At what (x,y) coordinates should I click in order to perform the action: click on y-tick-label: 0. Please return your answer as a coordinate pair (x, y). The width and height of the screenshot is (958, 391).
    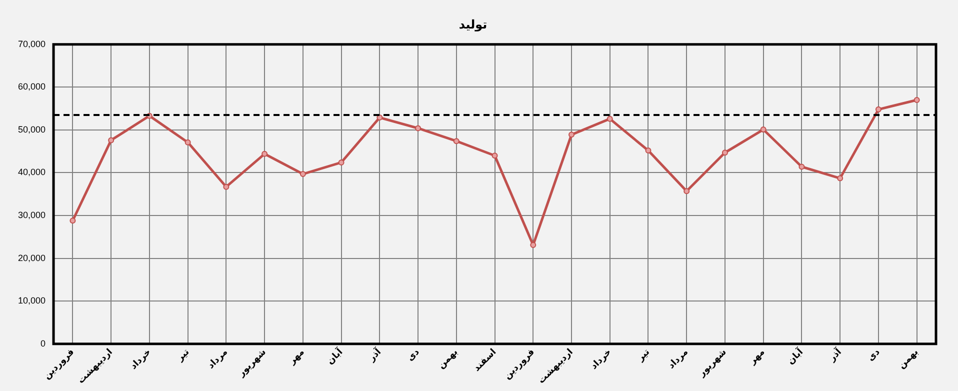
    Looking at the image, I should click on (43, 343).